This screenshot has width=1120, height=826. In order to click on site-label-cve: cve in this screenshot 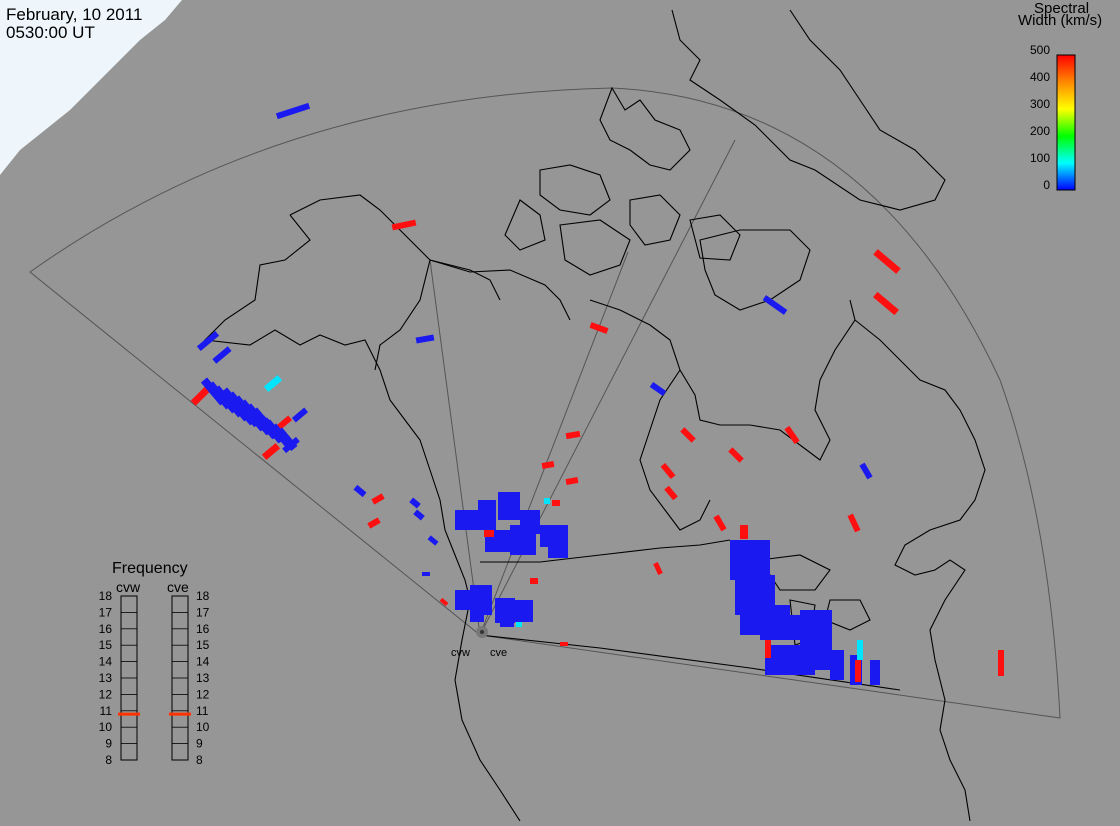, I will do `click(499, 653)`.